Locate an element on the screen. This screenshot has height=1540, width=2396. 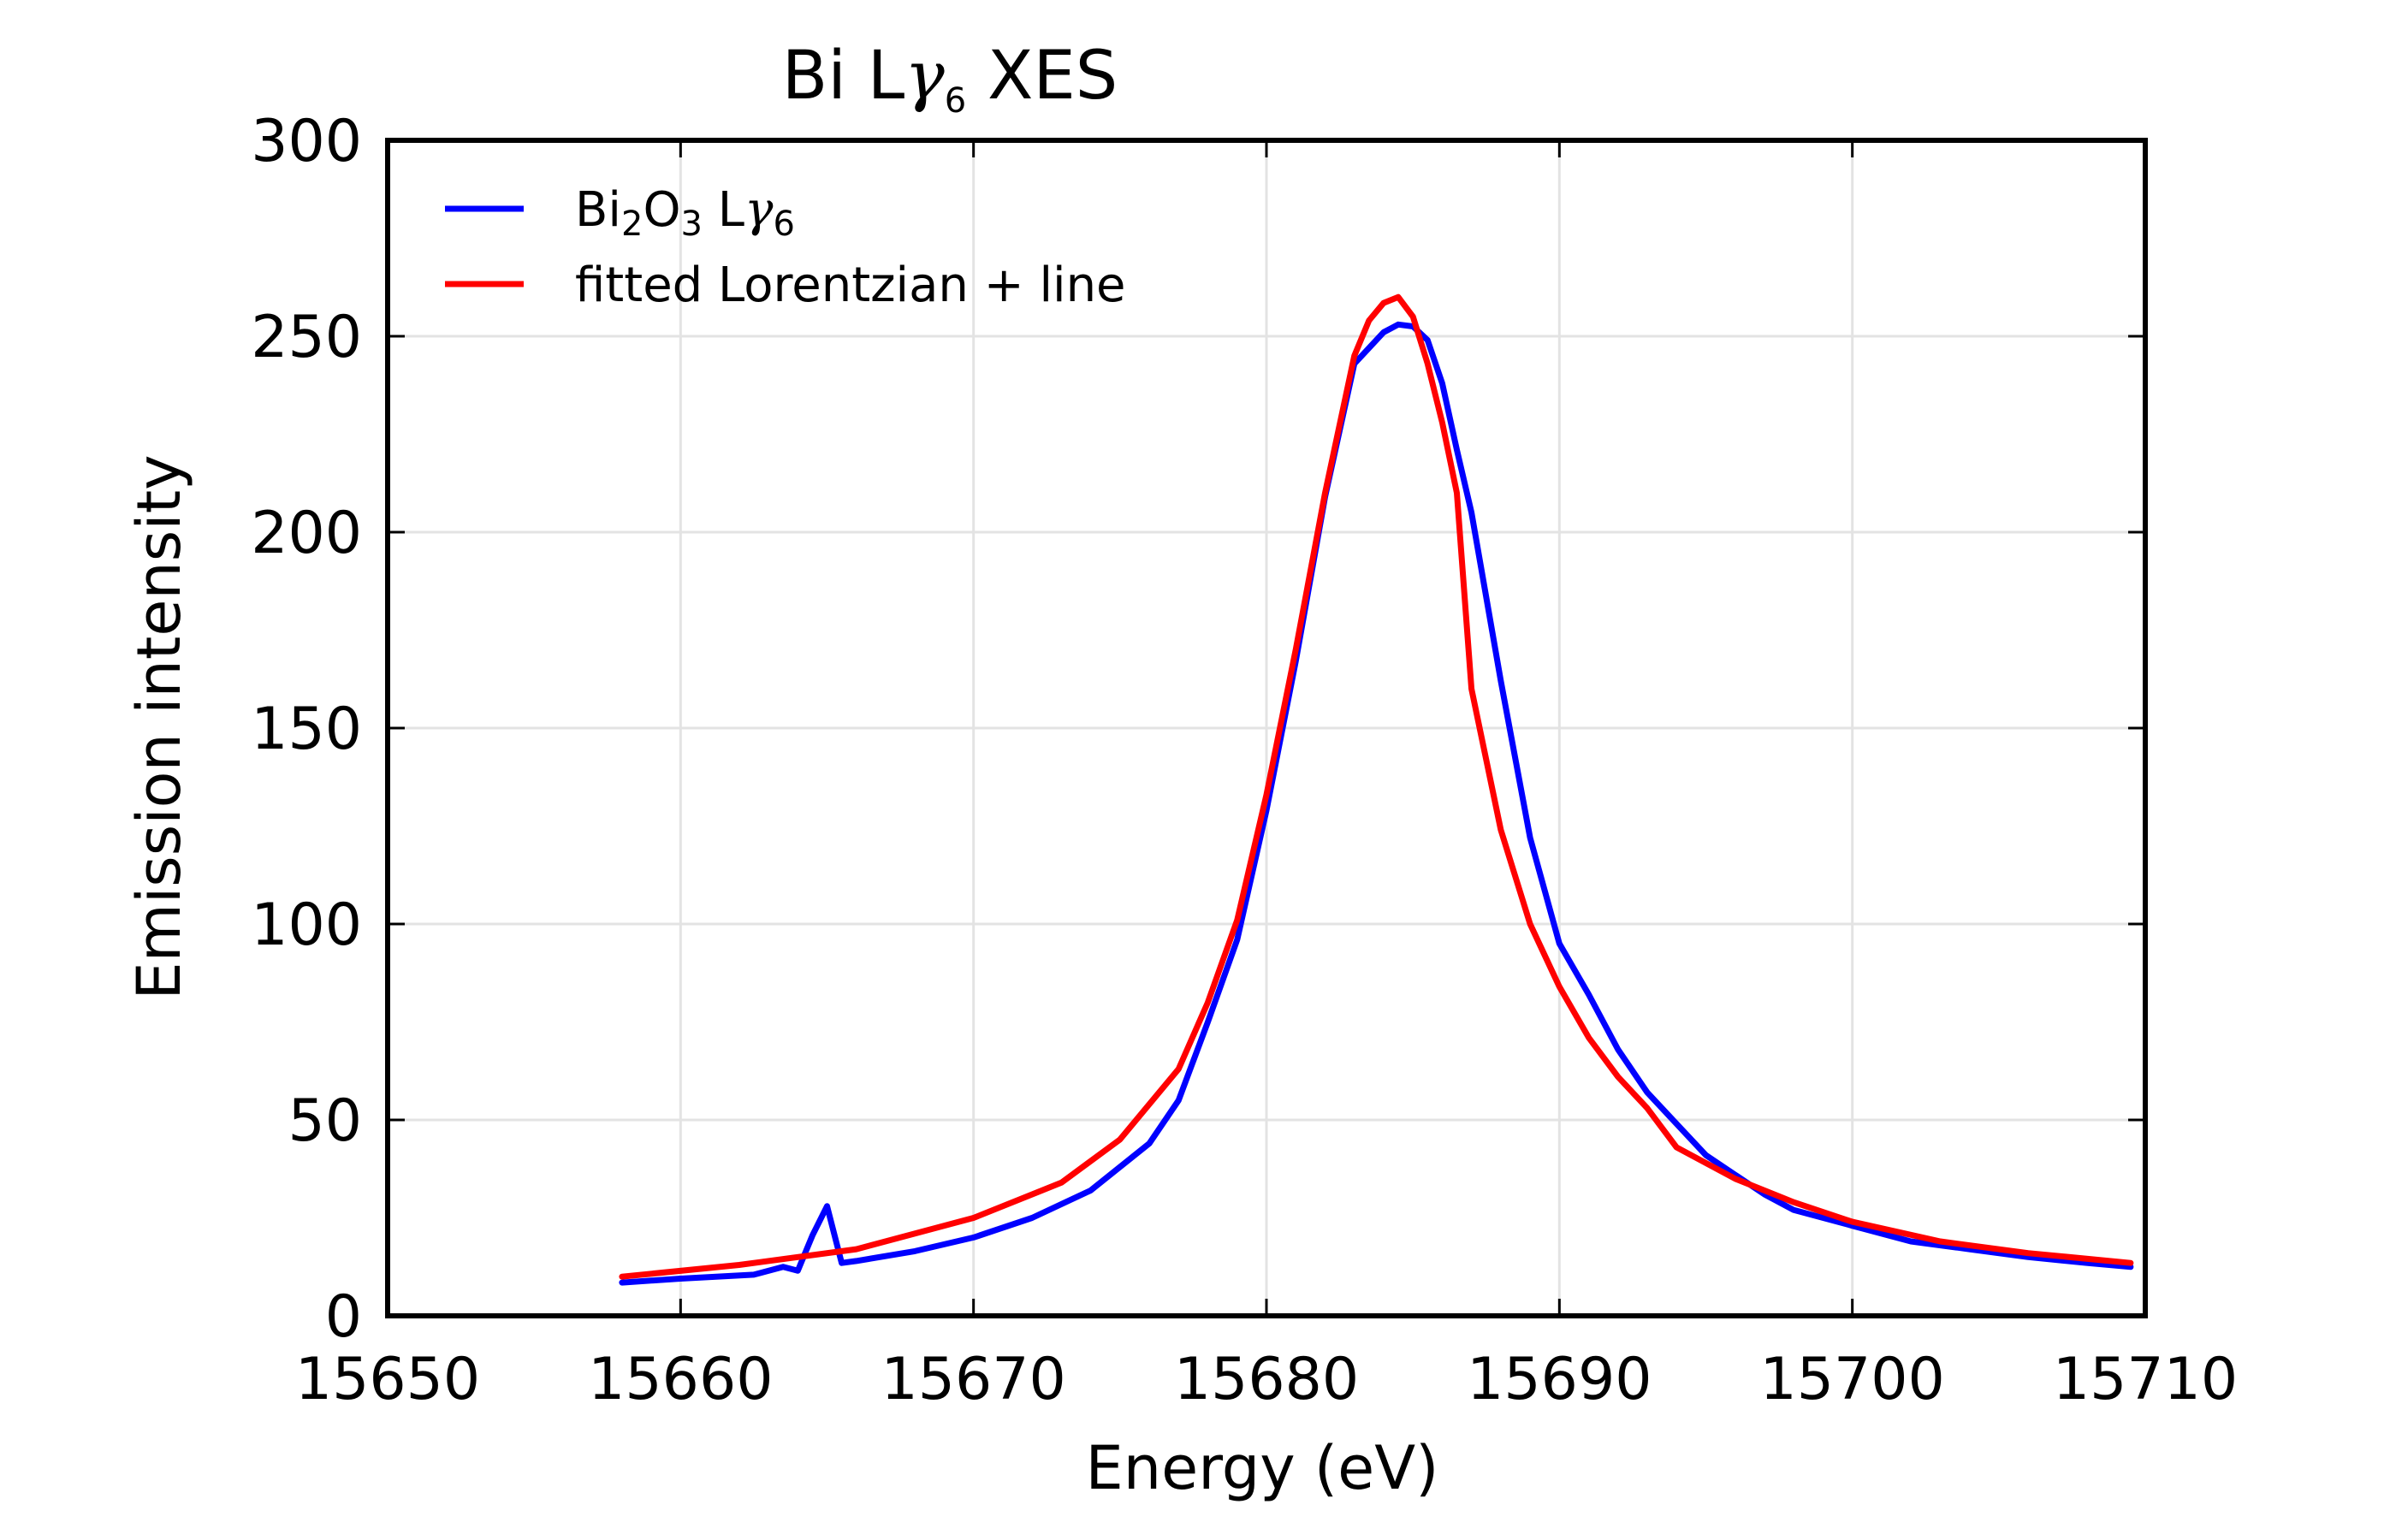
x-axis-label: Energy (eV) is located at coordinates (1262, 1468).